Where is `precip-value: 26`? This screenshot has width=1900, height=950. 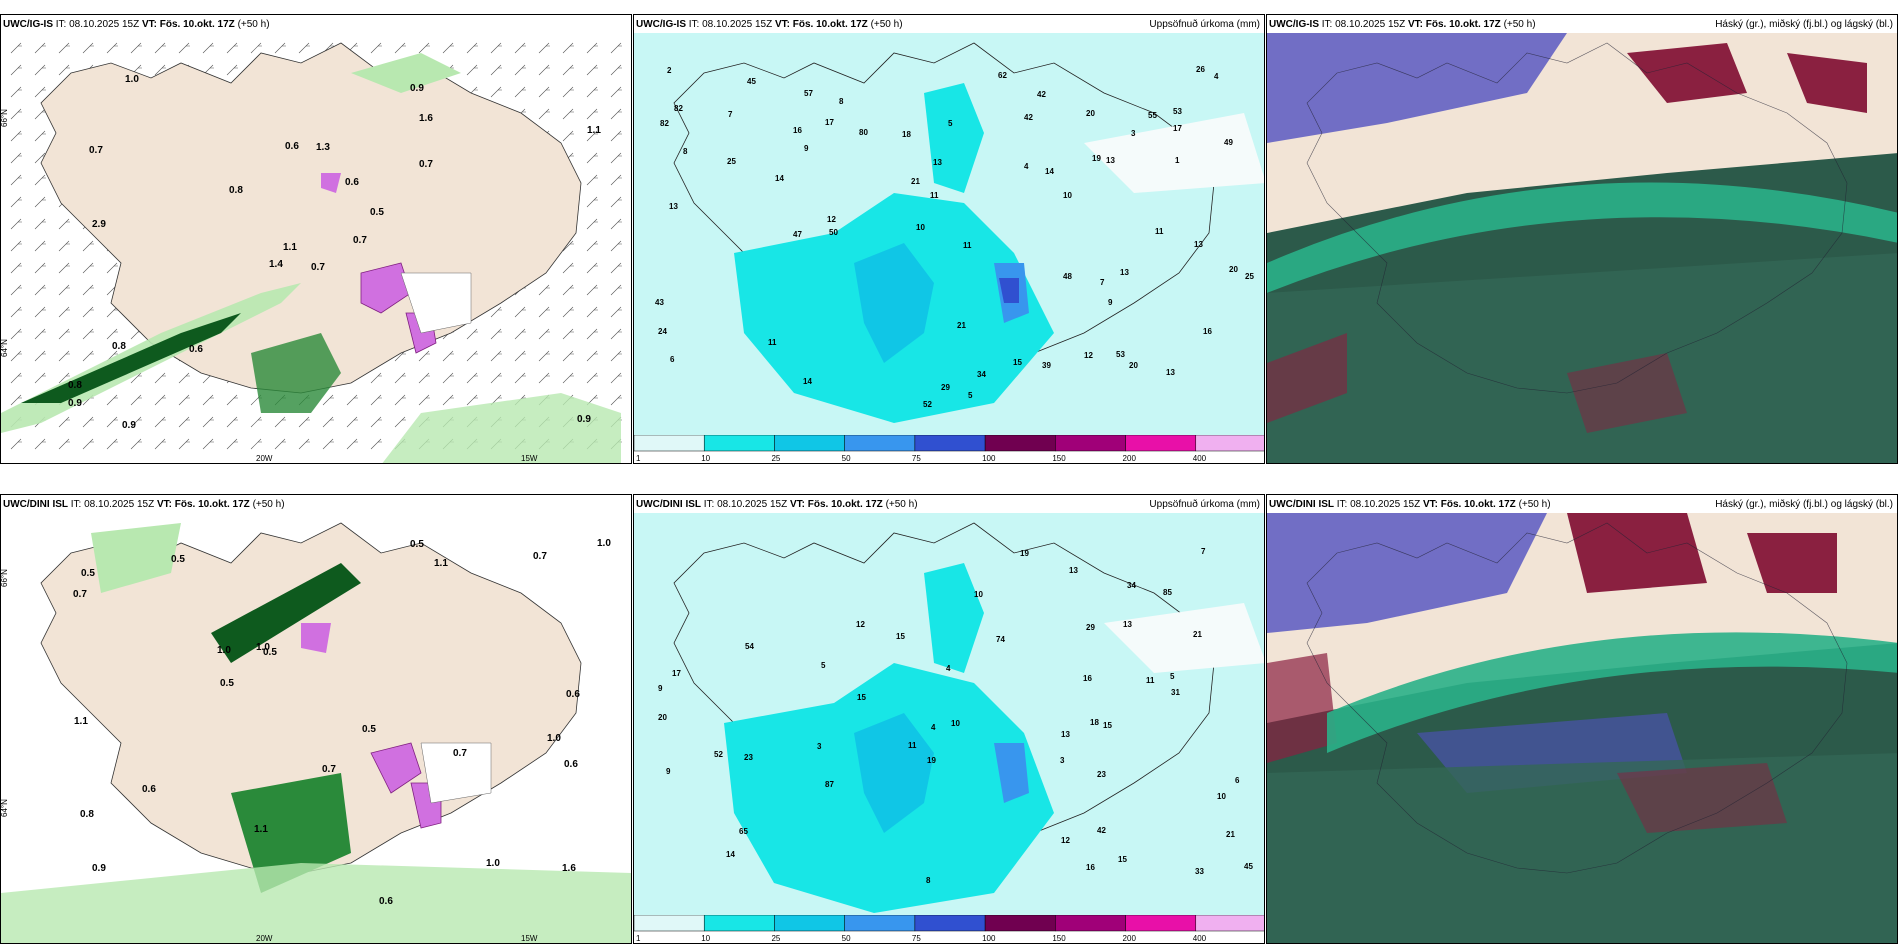
precip-value: 26 is located at coordinates (1200, 69).